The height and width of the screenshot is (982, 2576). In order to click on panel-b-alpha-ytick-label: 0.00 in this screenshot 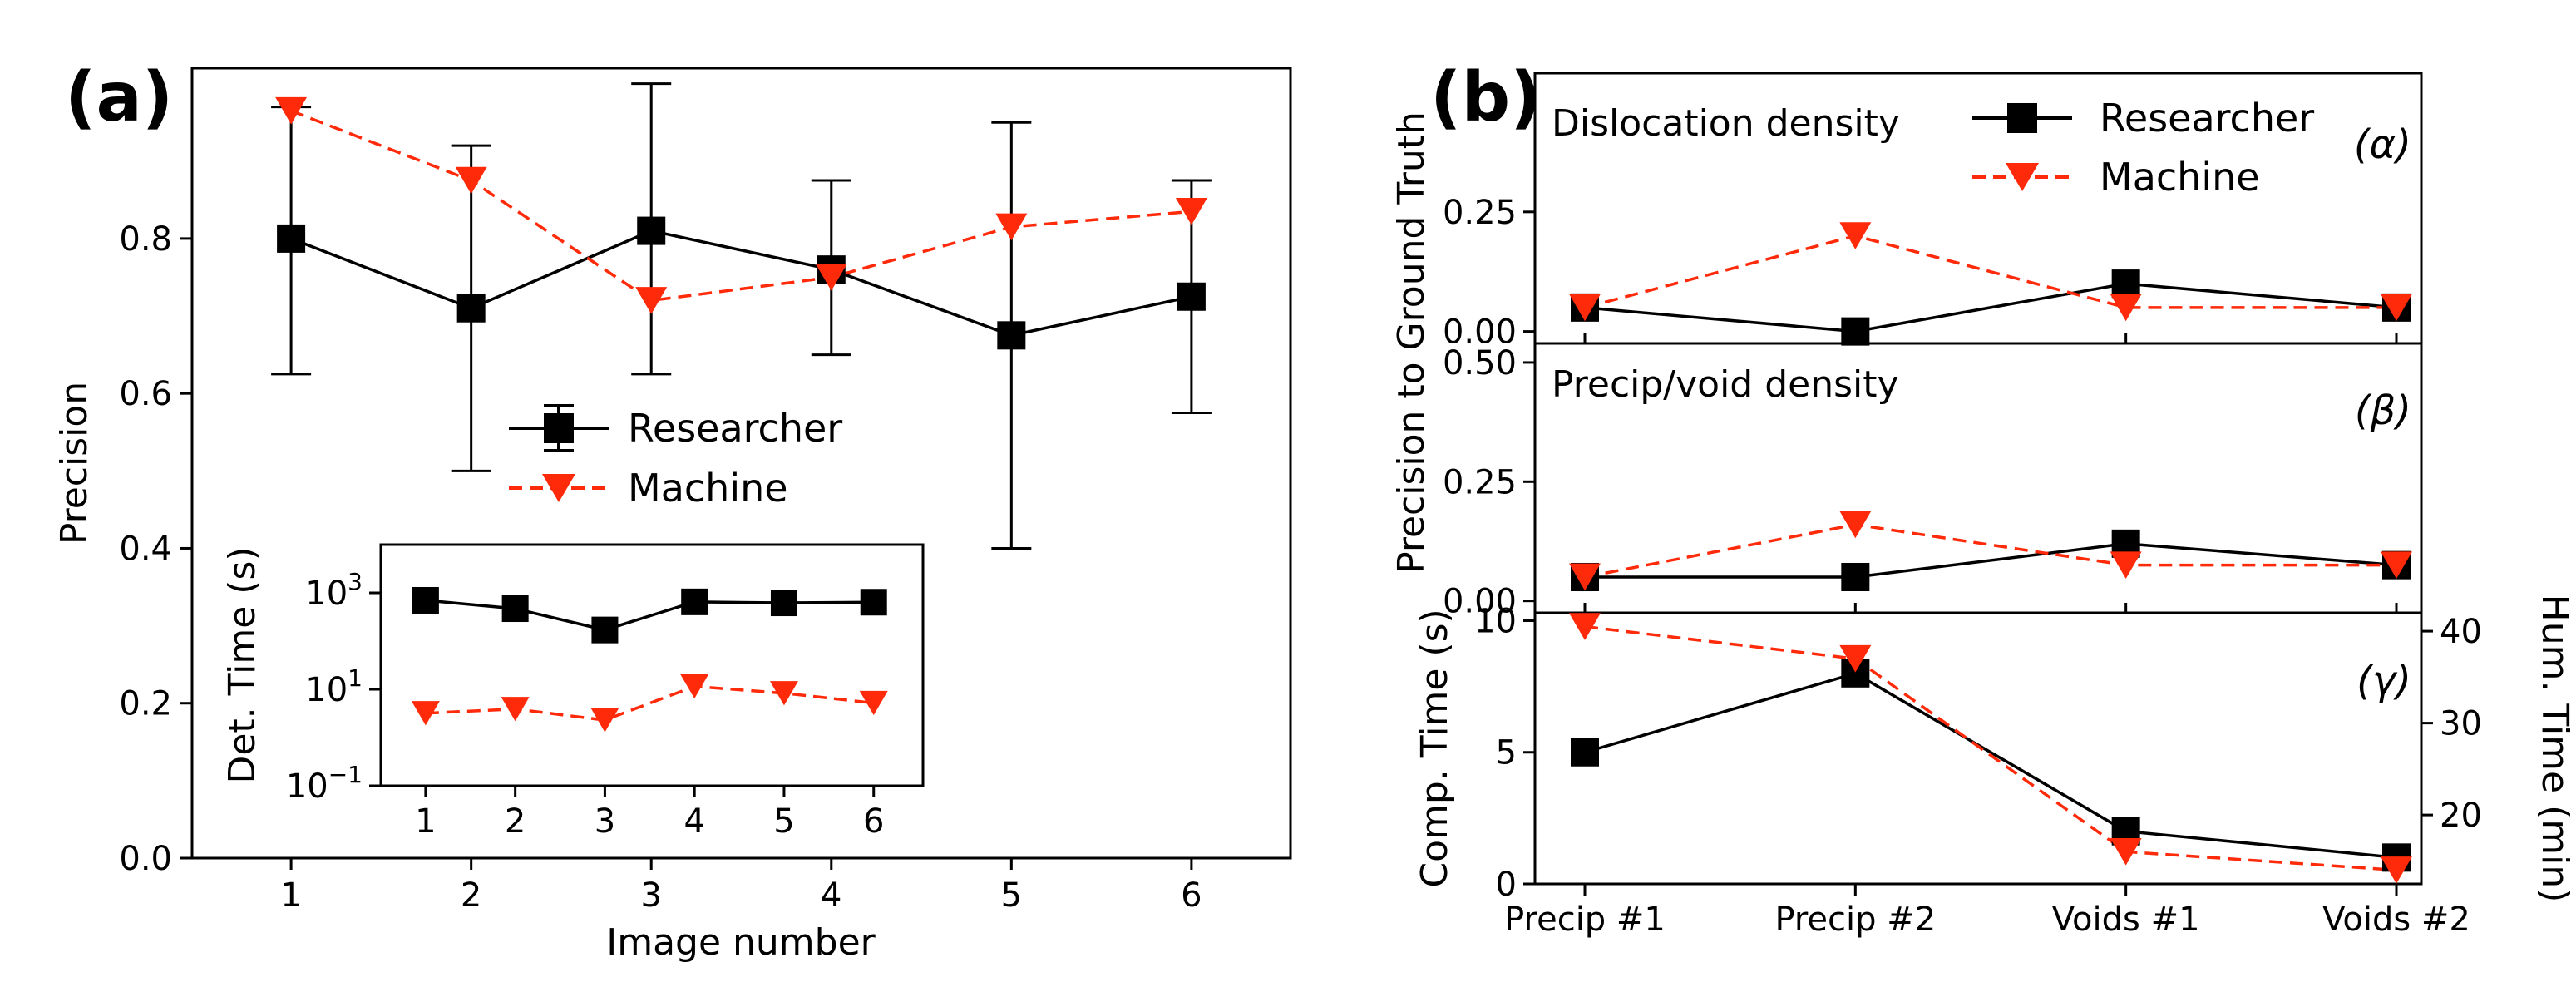, I will do `click(1480, 332)`.